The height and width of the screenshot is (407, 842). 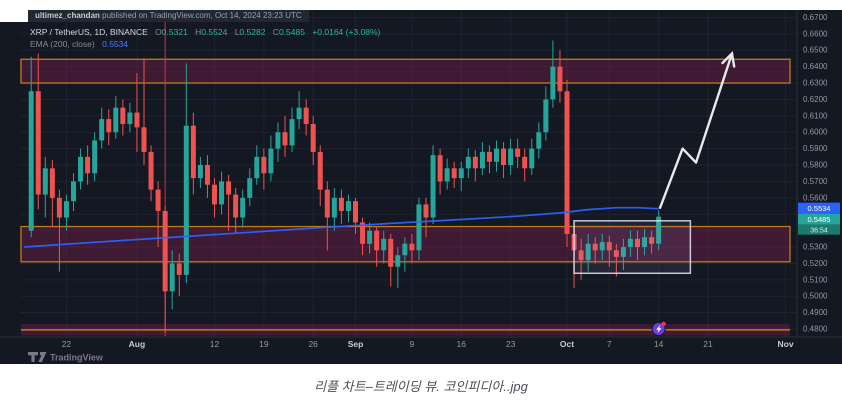 What do you see at coordinates (264, 344) in the screenshot?
I see `time-tick-label: 19` at bounding box center [264, 344].